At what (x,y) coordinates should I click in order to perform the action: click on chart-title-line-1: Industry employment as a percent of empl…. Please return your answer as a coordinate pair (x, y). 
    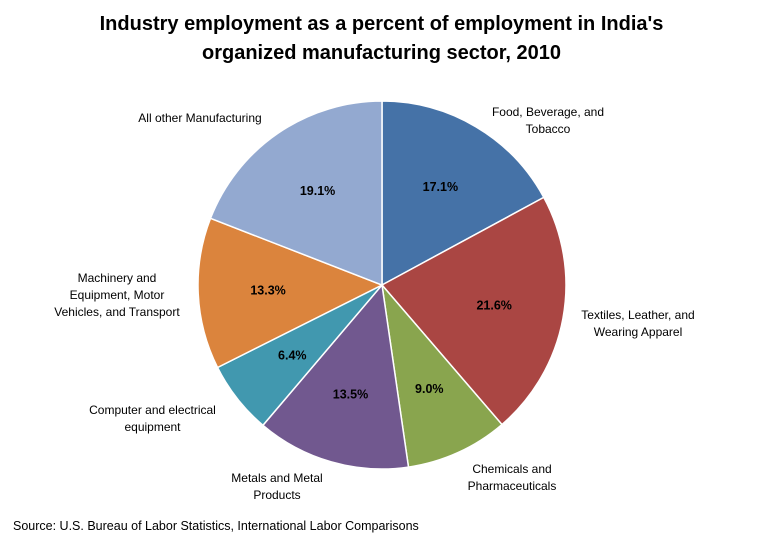
    Looking at the image, I should click on (381, 24).